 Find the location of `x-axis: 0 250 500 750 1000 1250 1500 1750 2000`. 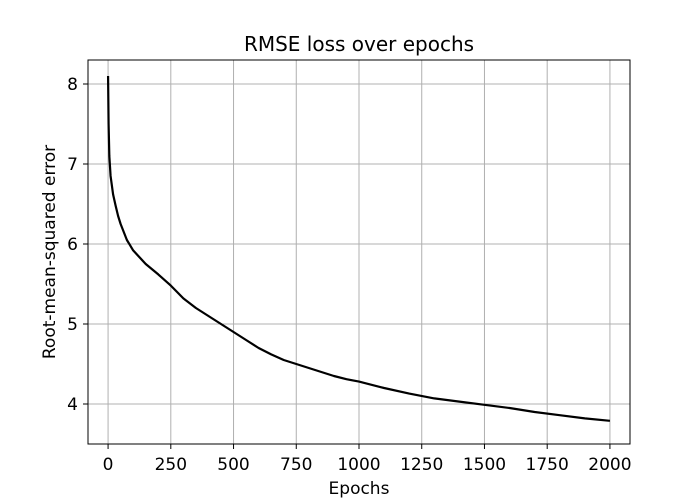

x-axis: 0 250 500 750 1000 1250 1500 1750 2000 is located at coordinates (367, 459).